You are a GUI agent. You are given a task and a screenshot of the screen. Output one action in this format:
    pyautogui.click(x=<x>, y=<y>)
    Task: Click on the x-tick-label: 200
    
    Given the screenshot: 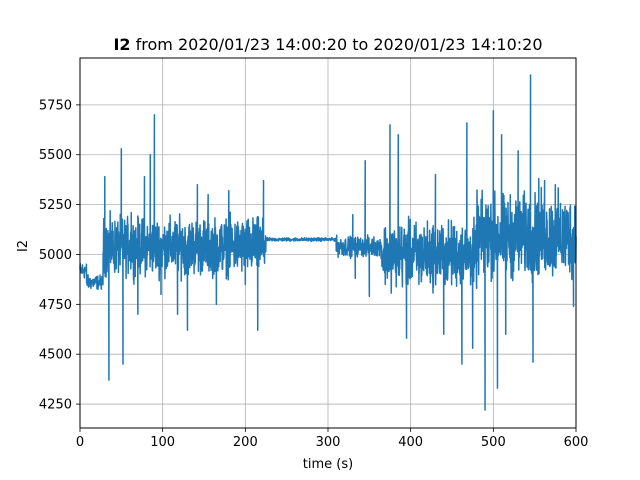 What is the action you would take?
    pyautogui.click(x=245, y=442)
    